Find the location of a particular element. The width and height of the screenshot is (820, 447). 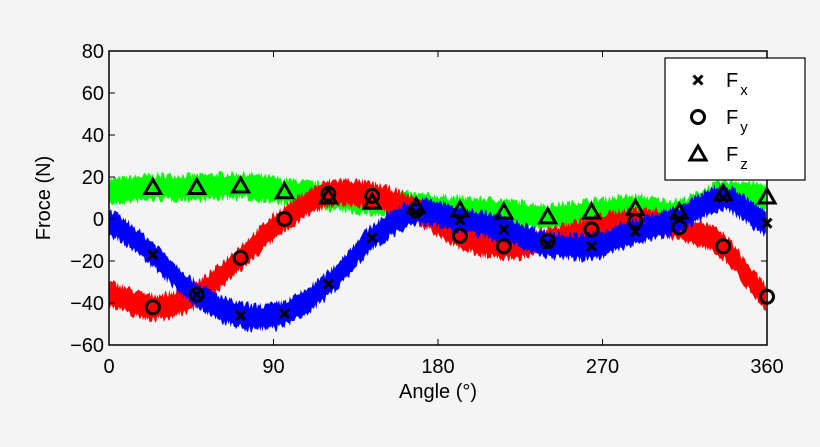

y-tick-label: 0 is located at coordinates (98, 220).